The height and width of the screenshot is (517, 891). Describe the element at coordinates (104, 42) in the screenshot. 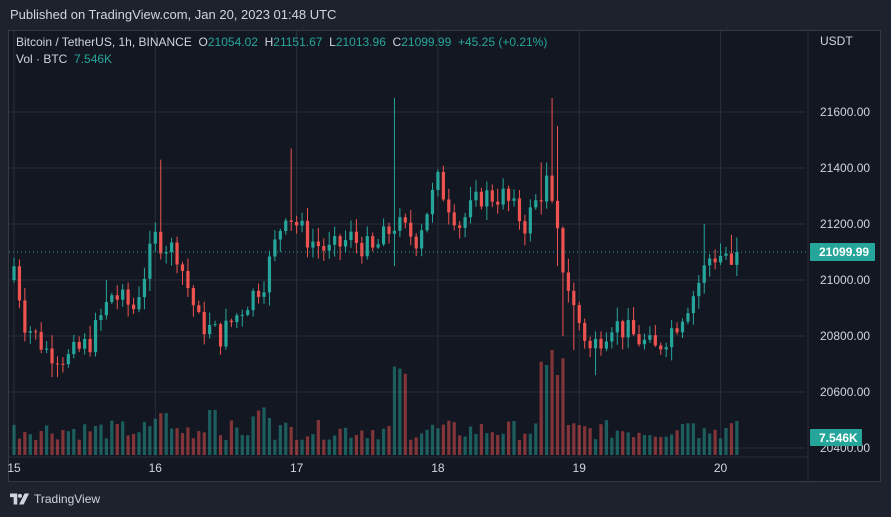

I see `legend-symbol: Bitcoin / TetherUS, 1h, BINANCE` at that location.